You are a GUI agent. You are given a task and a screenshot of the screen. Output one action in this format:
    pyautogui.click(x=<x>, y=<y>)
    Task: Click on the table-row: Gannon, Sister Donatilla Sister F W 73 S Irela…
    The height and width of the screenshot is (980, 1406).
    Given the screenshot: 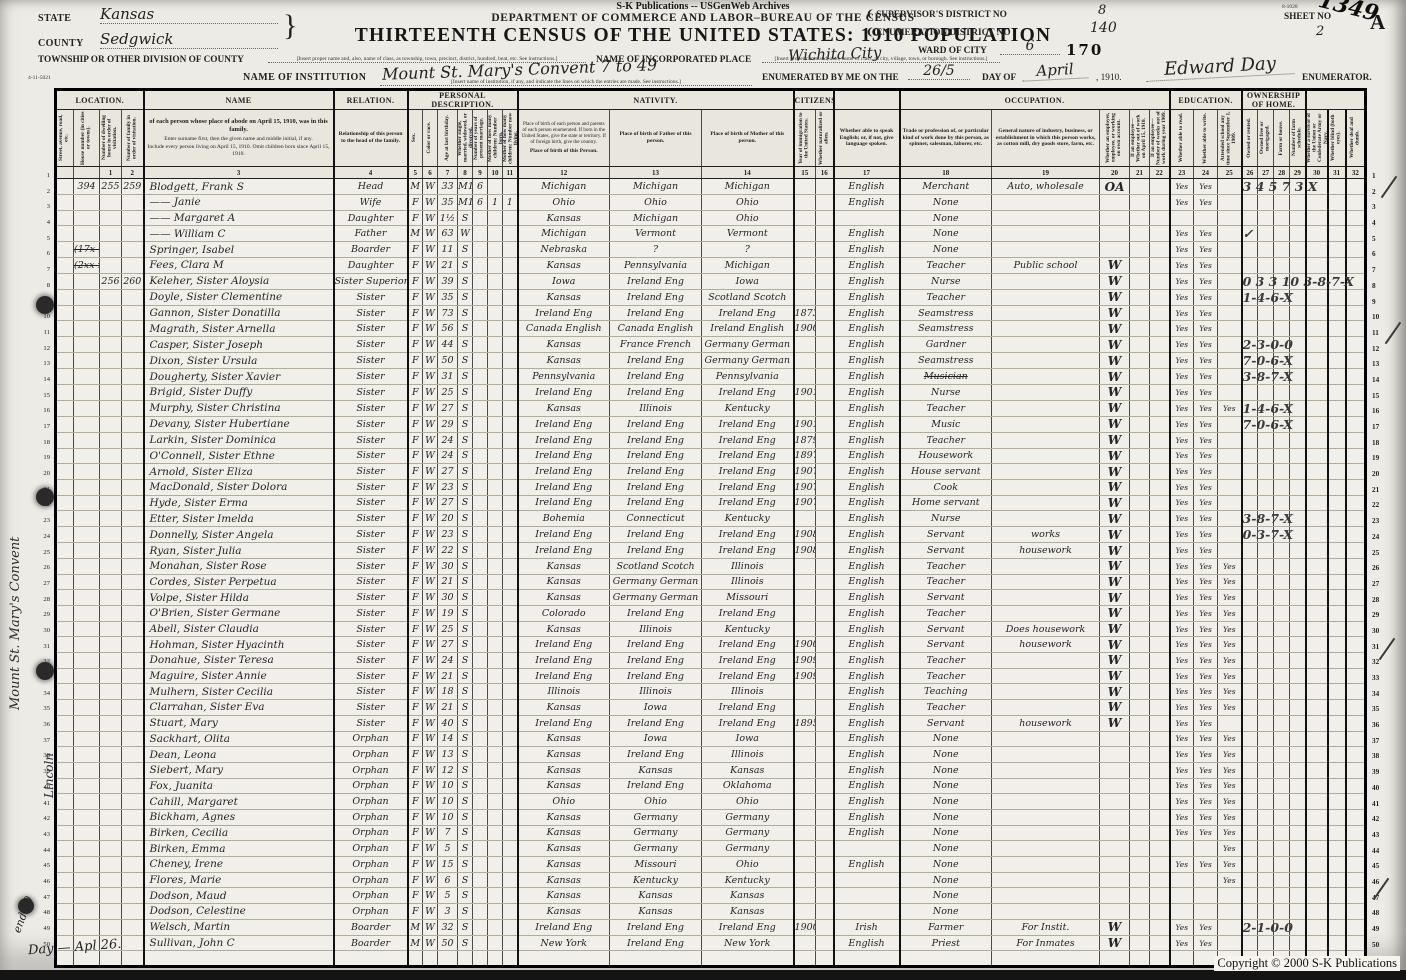 What is the action you would take?
    pyautogui.click(x=710, y=313)
    